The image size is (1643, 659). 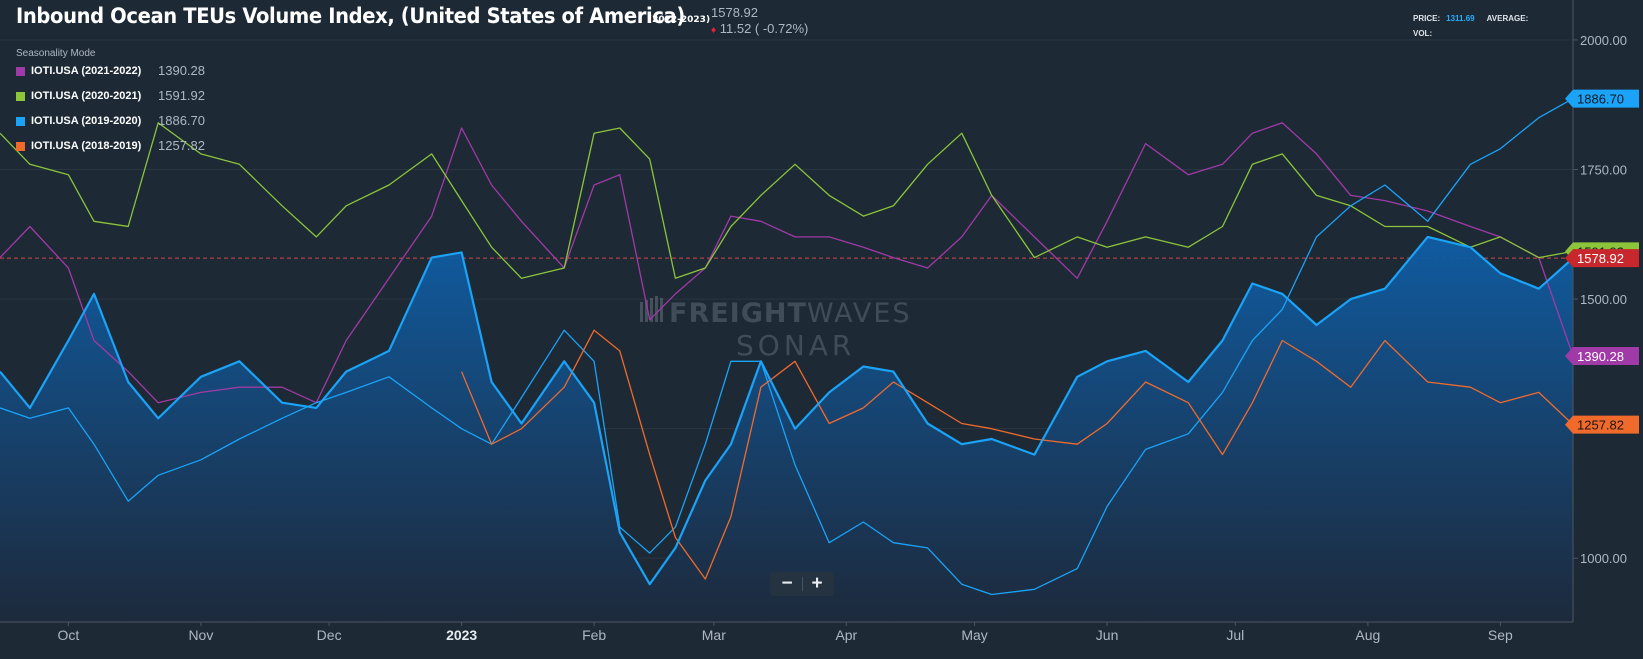 What do you see at coordinates (200, 635) in the screenshot?
I see `x-tick-label: Nov` at bounding box center [200, 635].